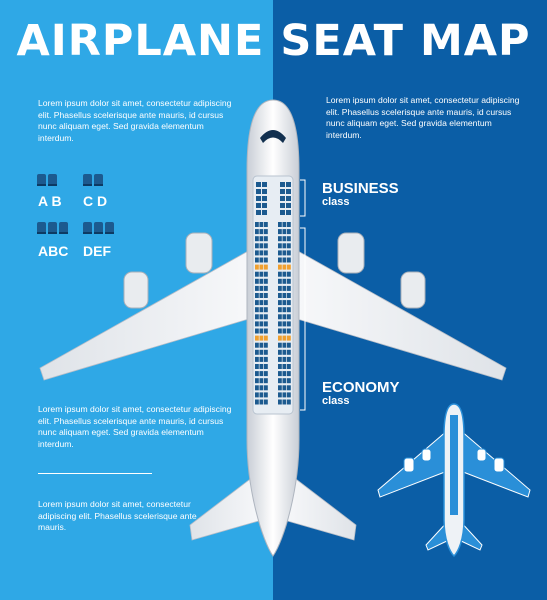 The image size is (547, 600). I want to click on business-name: BUSINESS, so click(360, 188).